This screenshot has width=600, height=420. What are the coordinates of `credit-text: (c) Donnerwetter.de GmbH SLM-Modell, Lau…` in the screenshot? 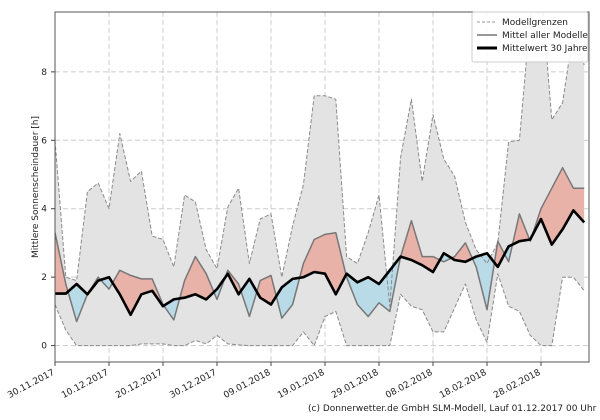 It's located at (452, 409).